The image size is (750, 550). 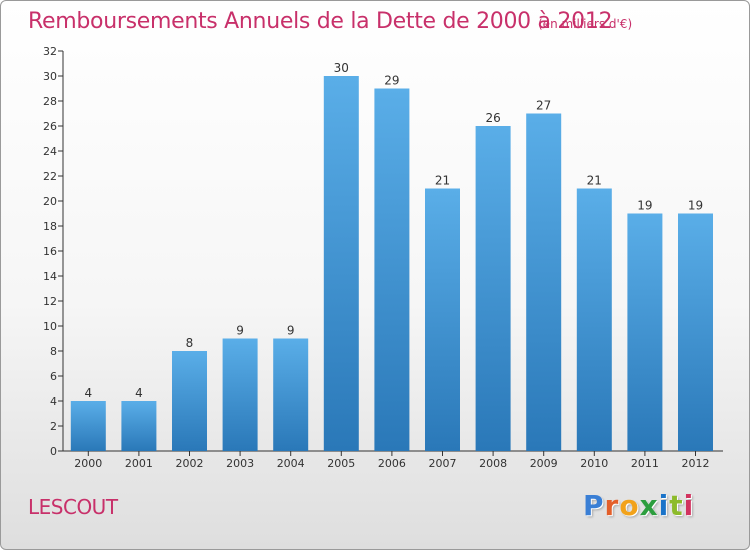 What do you see at coordinates (240, 463) in the screenshot?
I see `x-tick-label: 2003` at bounding box center [240, 463].